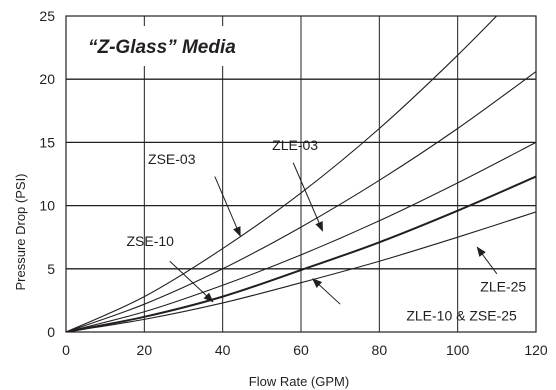  What do you see at coordinates (503, 287) in the screenshot?
I see `annotation-label-zle-25: ZLE-25` at bounding box center [503, 287].